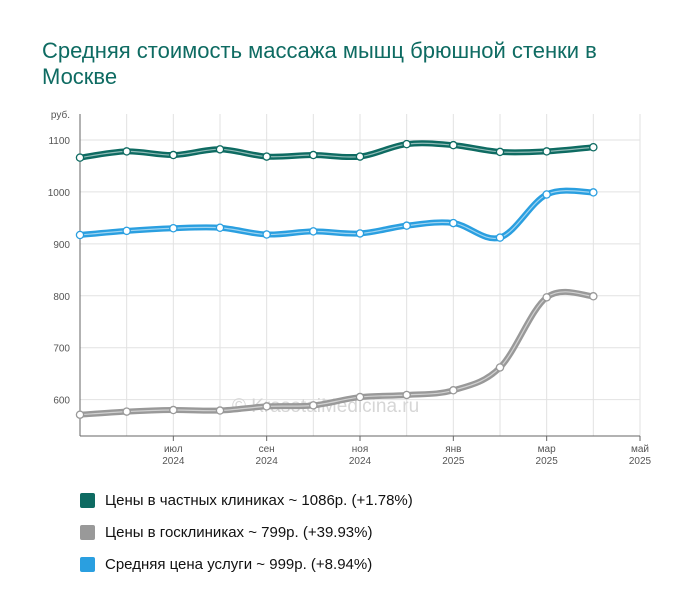  I want to click on legend-label-average: Средняя цена услуги ~ 999р. (+8.94%), so click(239, 564).